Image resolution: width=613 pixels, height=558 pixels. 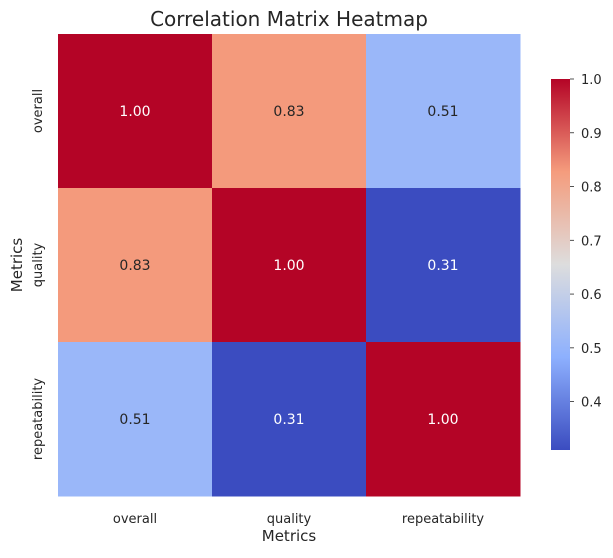 I want to click on x-axis-label: Metrics, so click(x=289, y=536).